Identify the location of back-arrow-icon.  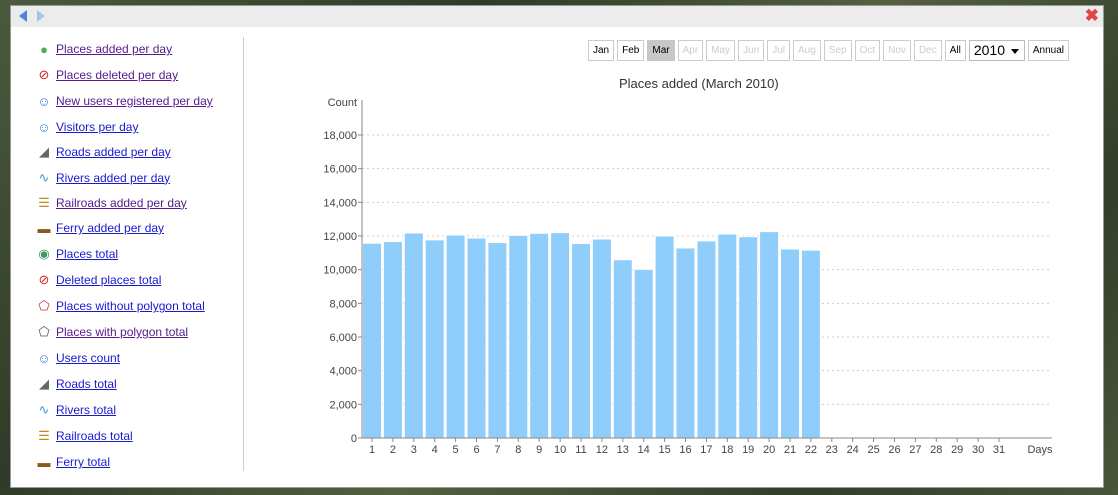
(23, 16).